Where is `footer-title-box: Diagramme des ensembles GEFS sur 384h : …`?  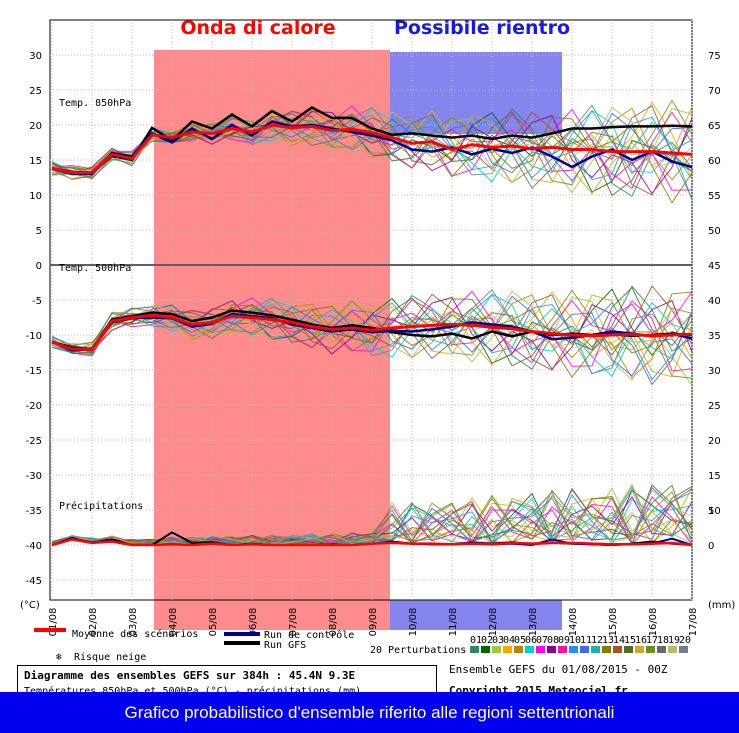
footer-title-box: Diagramme des ensembles GEFS sur 384h : … is located at coordinates (227, 680).